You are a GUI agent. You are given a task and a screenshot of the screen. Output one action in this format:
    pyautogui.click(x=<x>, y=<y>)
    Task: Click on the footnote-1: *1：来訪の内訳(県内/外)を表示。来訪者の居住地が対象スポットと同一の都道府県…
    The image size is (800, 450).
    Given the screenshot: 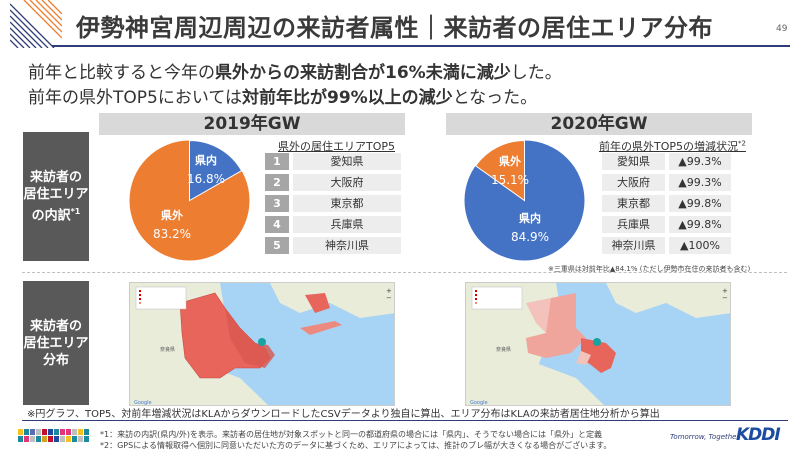 What is the action you would take?
    pyautogui.click(x=351, y=434)
    